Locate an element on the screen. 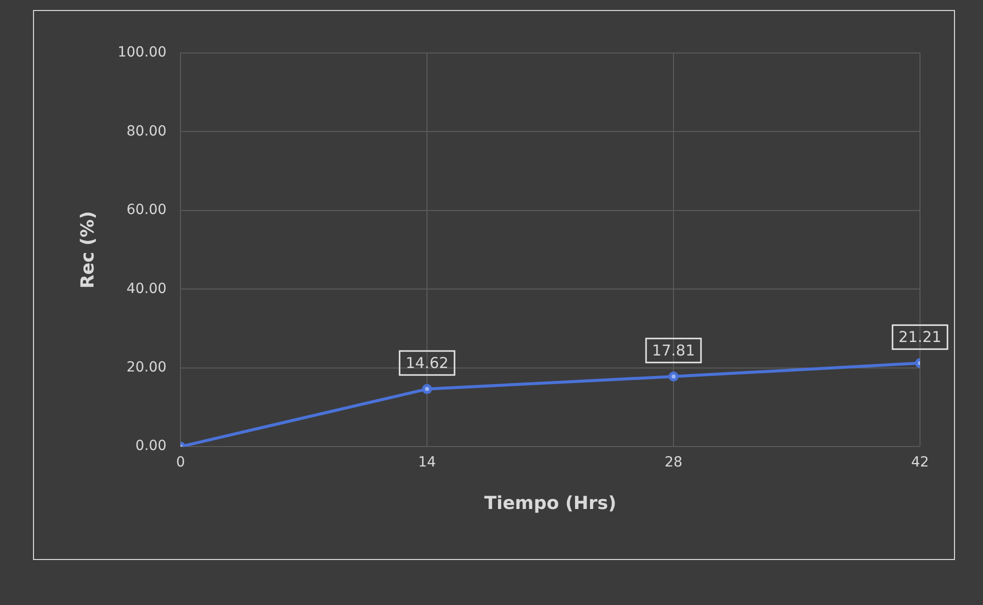 This screenshot has width=983, height=605. data-label: 14.62 is located at coordinates (427, 363).